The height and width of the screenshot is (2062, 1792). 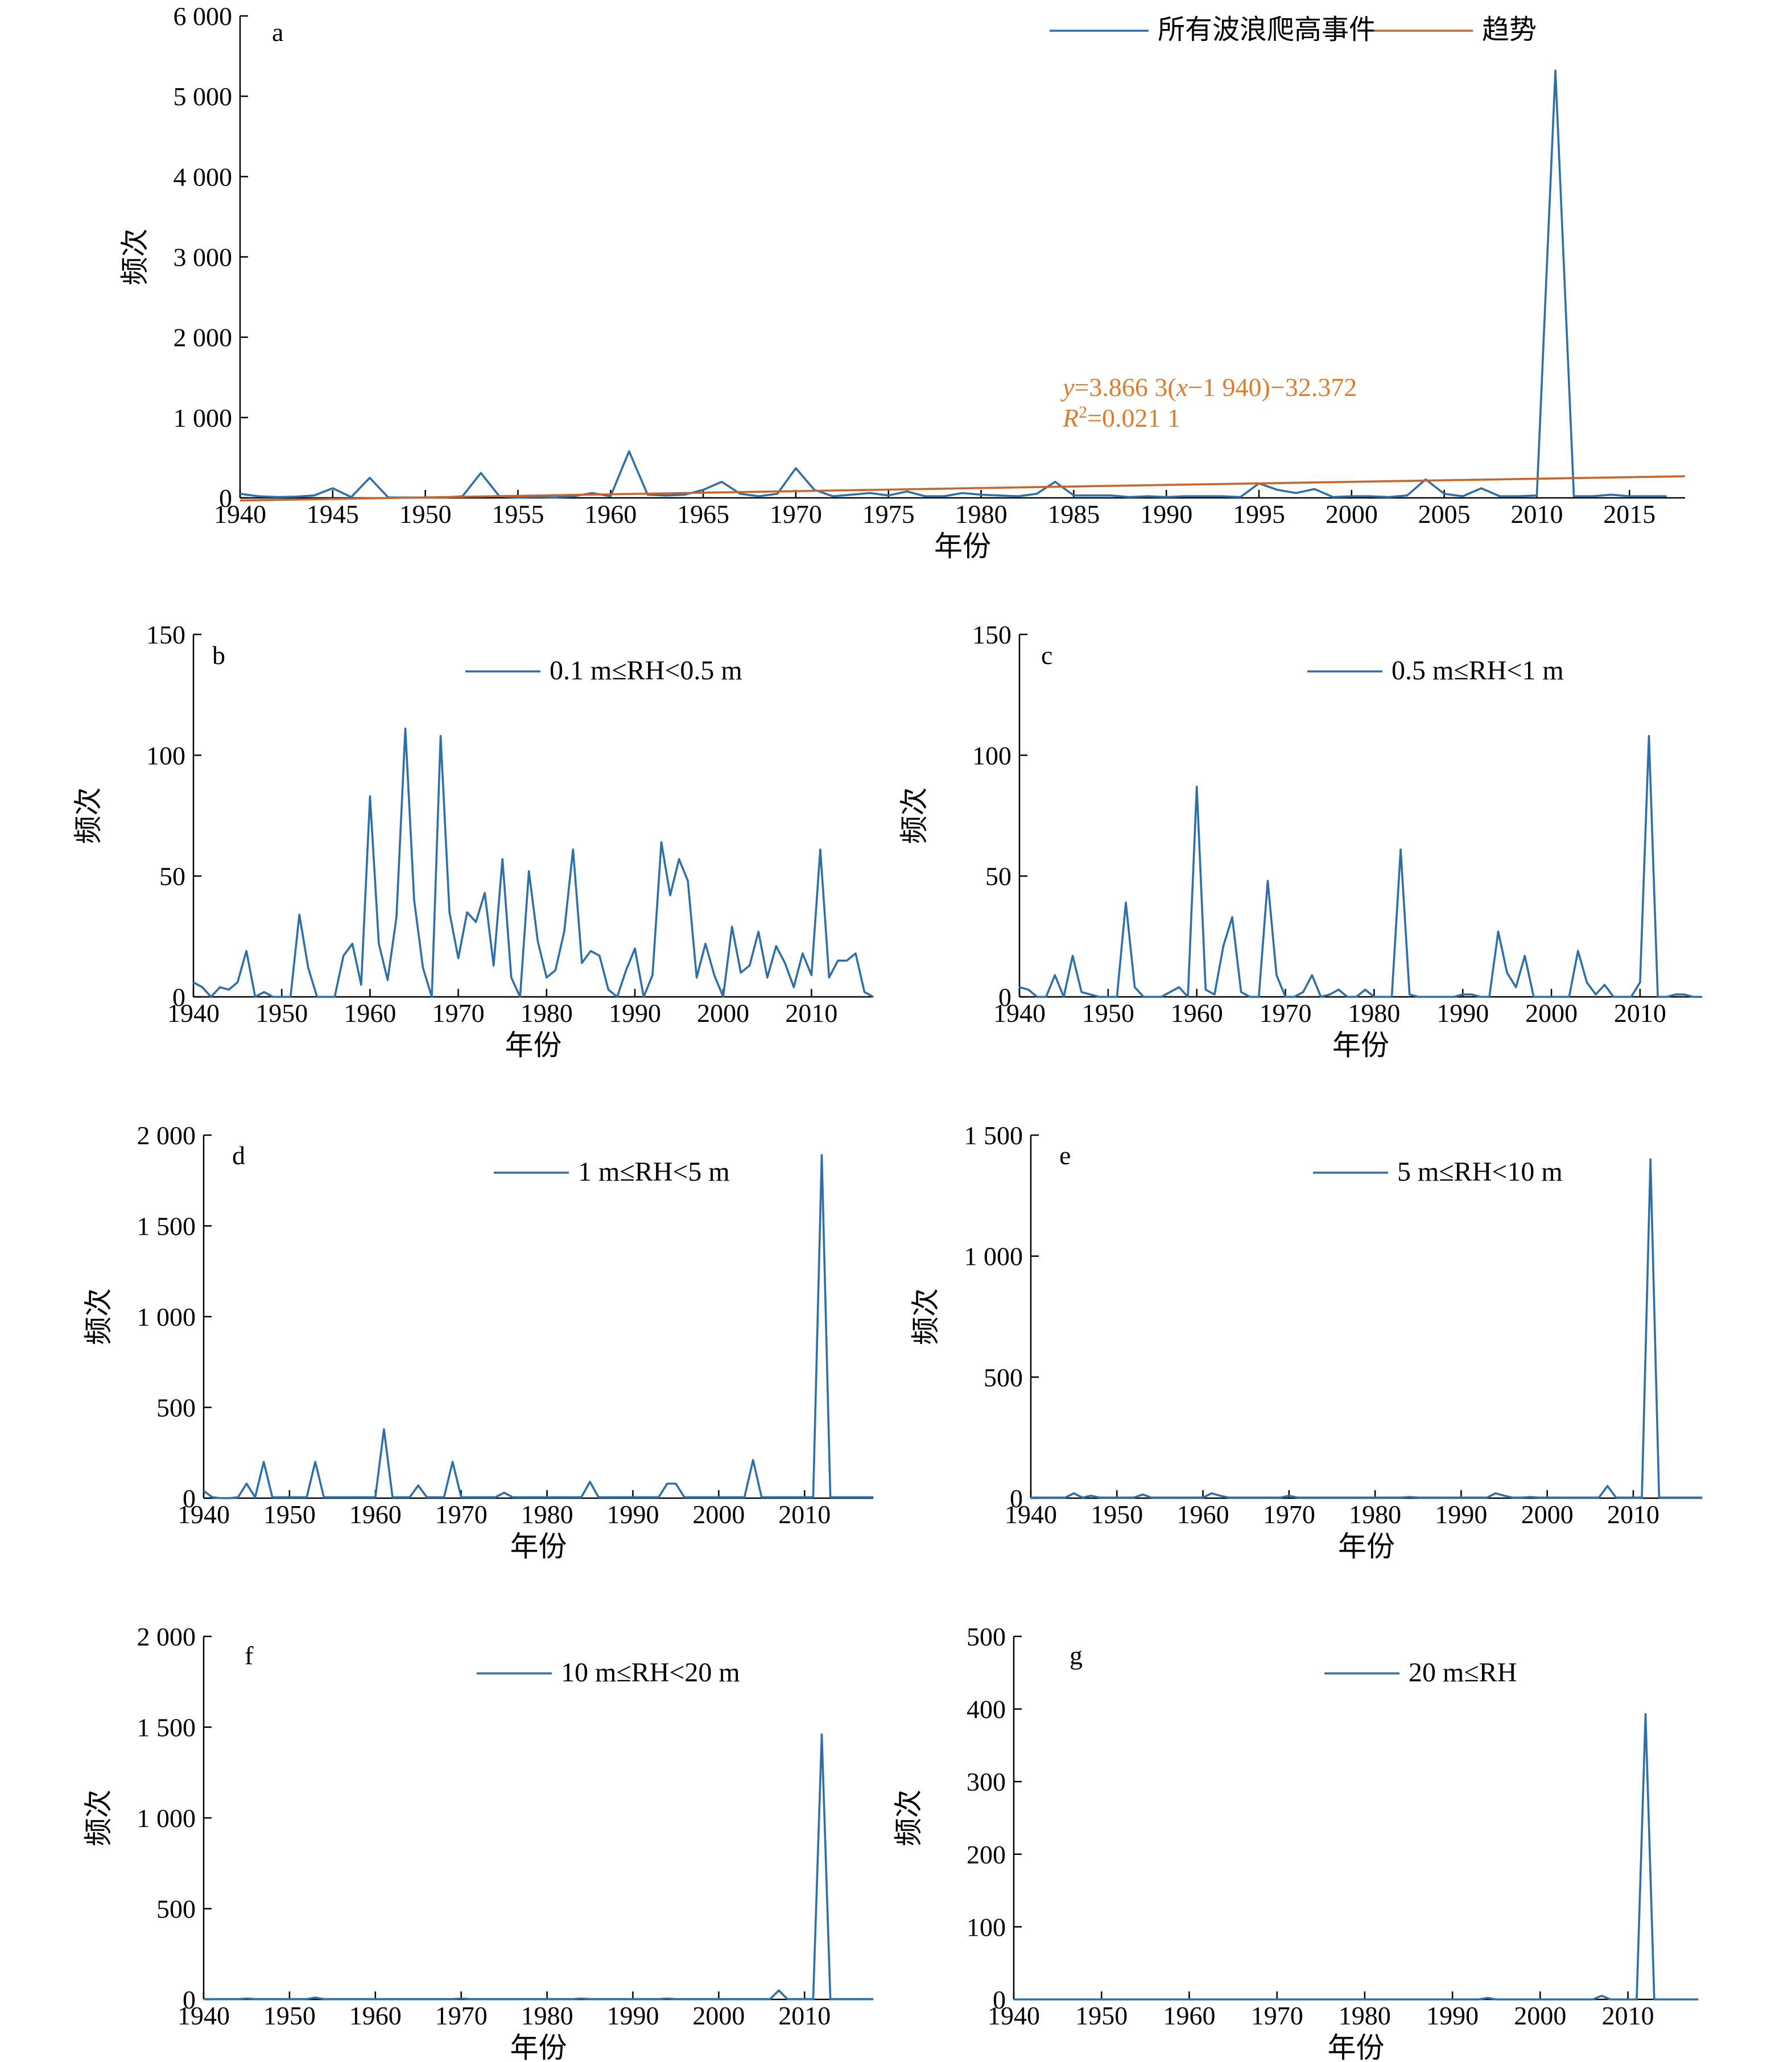 What do you see at coordinates (538, 1867) in the screenshot?
I see `series-line` at bounding box center [538, 1867].